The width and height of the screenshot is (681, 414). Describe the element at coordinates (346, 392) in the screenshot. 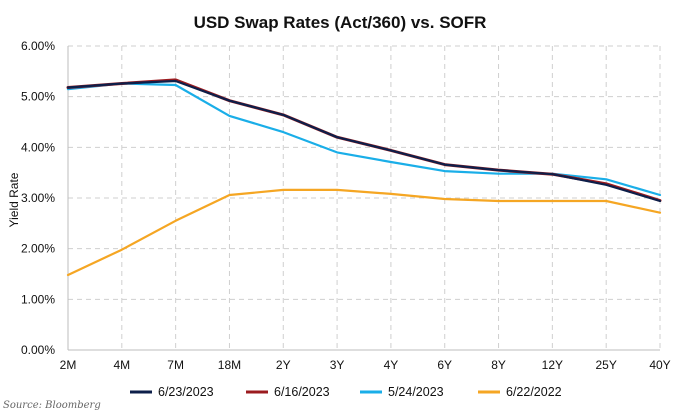

I see `legend: 6/23/2023 6/16/2023 5/24/2023 6/22/2022` at that location.